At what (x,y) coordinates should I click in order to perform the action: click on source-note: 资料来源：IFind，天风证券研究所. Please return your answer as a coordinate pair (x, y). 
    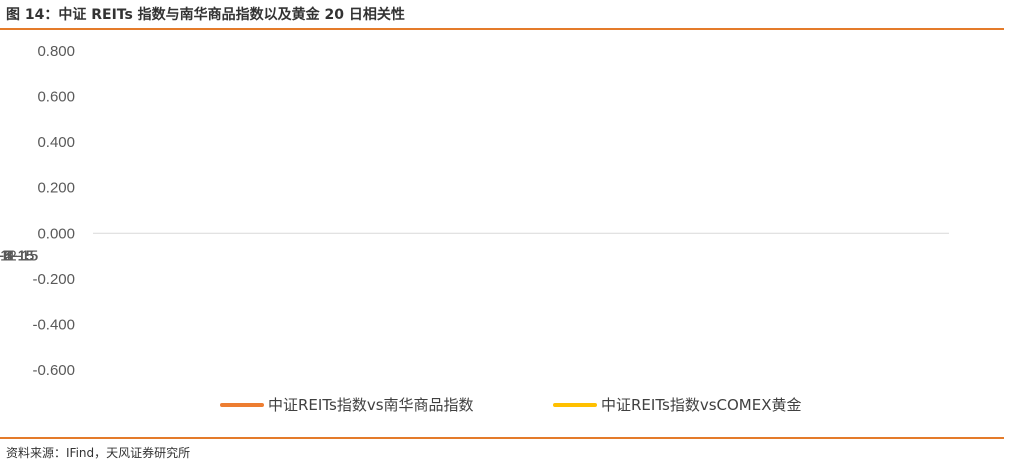
    Looking at the image, I should click on (98, 453).